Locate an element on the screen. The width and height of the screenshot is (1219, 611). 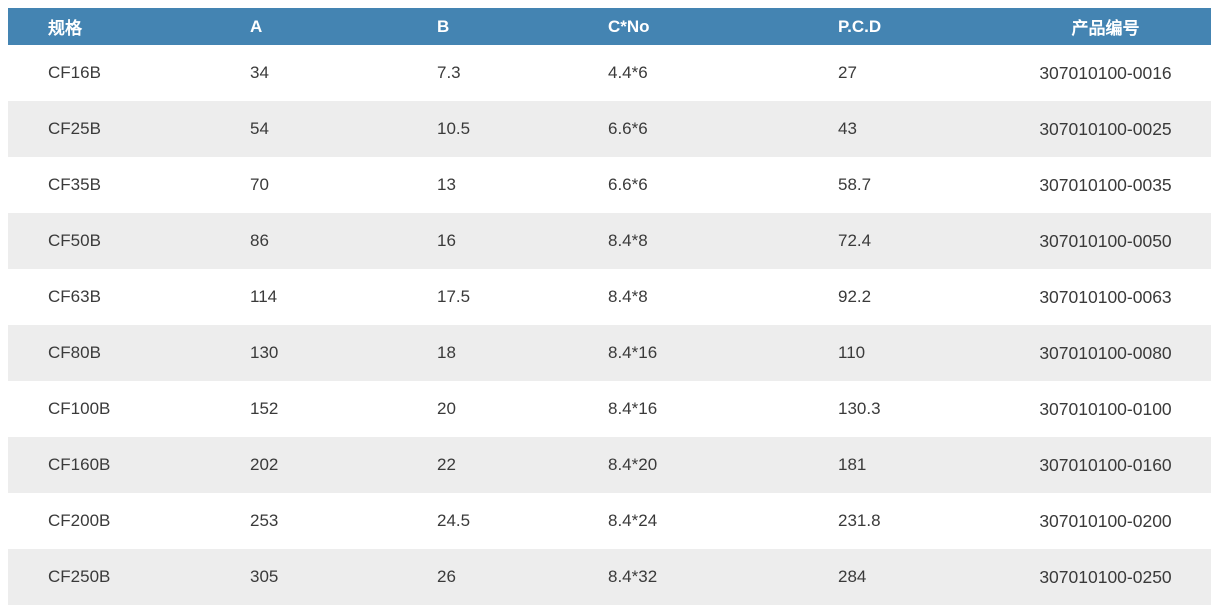
table-row: CF200B 253 24.5 8.4*24 231.8 307010100-0200 is located at coordinates (609, 521).